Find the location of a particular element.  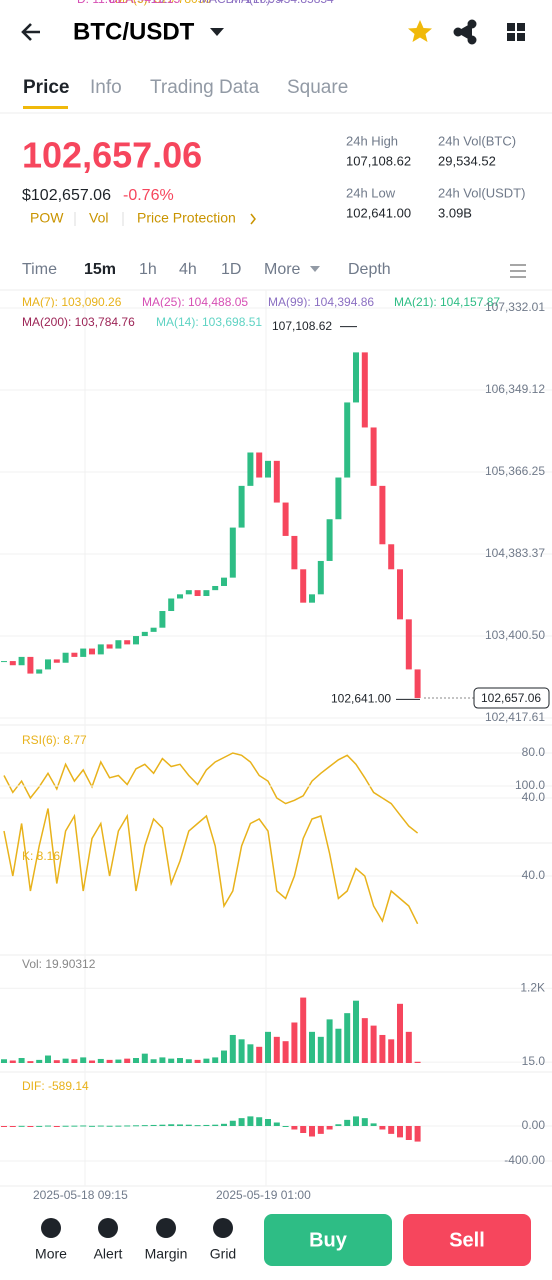

button-label: Buy is located at coordinates (328, 1240).